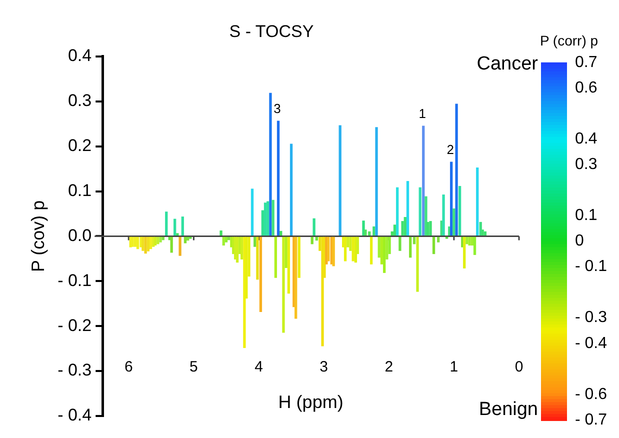 This screenshot has height=438, width=619. I want to click on y-tick-label: - 0.4, so click(75, 415).